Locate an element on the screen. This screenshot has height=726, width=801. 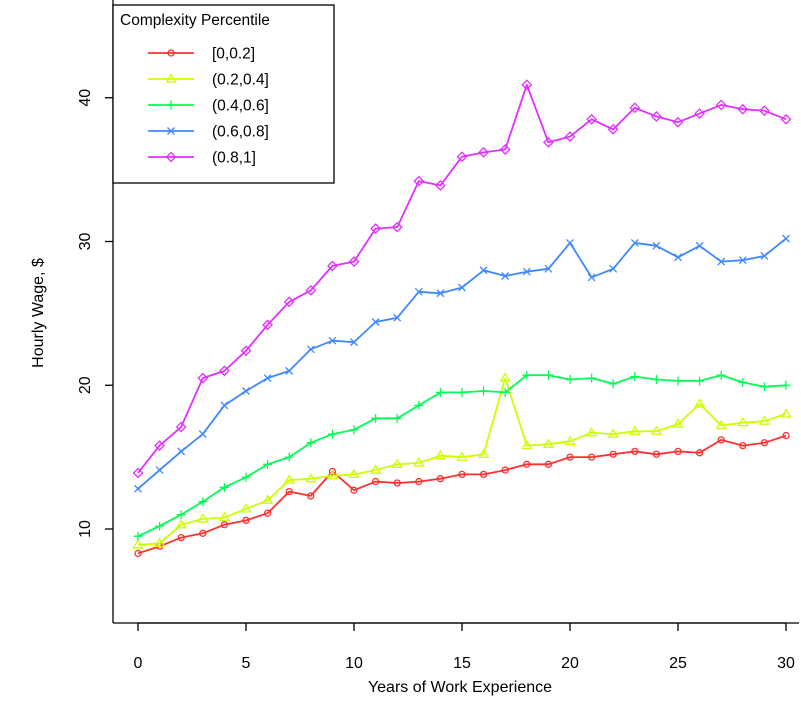
legend-item: [0,0.2] is located at coordinates (201, 54).